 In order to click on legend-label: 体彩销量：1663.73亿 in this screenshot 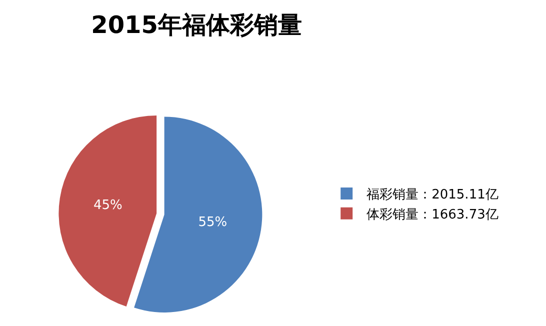, I will do `click(432, 214)`.